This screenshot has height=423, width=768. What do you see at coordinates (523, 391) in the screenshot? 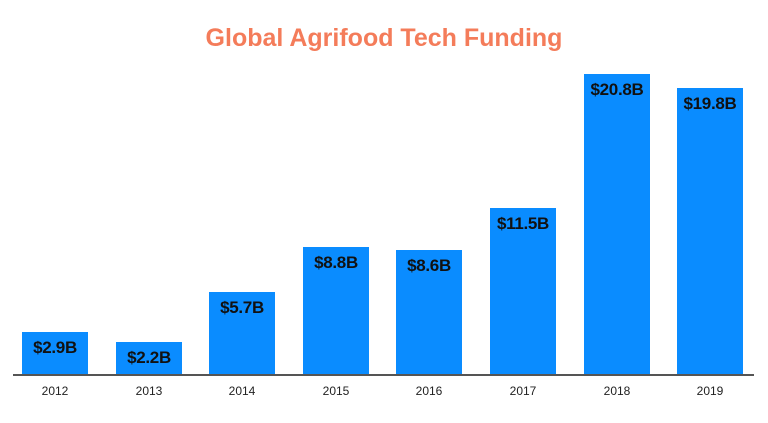
I see `x-tick-label: 2017` at bounding box center [523, 391].